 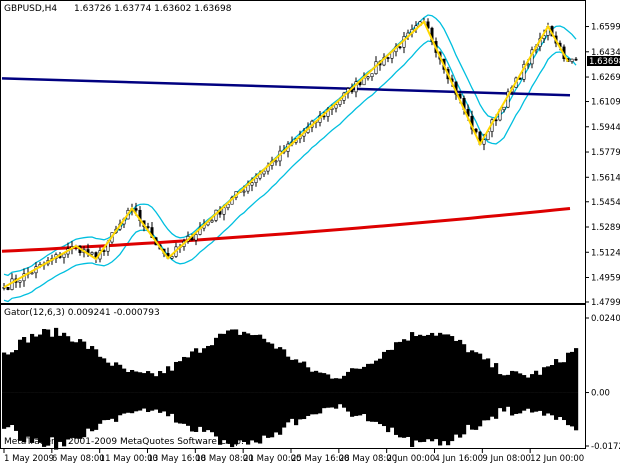 I want to click on ma-blue-line, so click(x=286, y=87).